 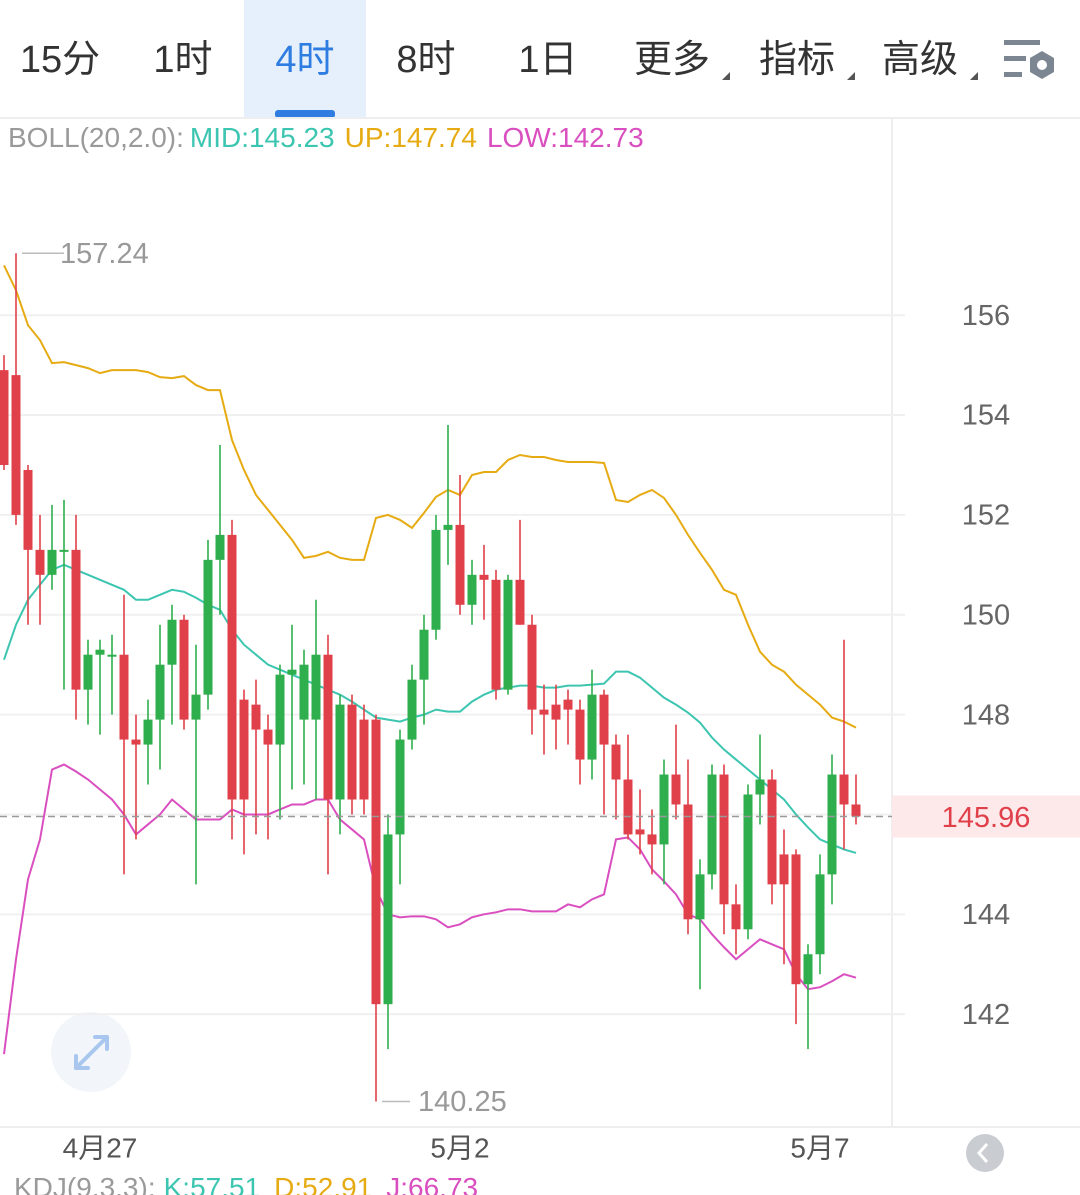 I want to click on tab: 15分, so click(x=60, y=60).